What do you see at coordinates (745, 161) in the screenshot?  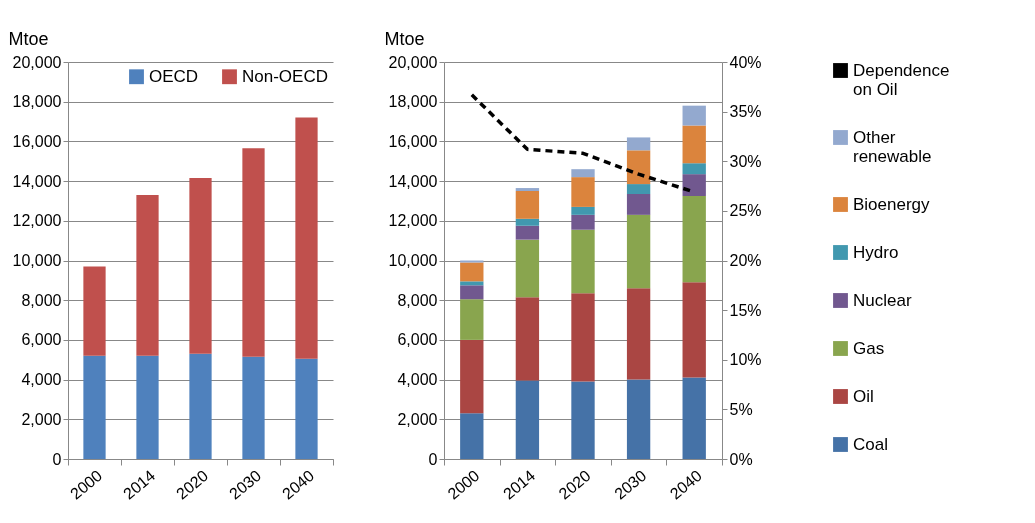 I see `y2-tick-label: 30%` at bounding box center [745, 161].